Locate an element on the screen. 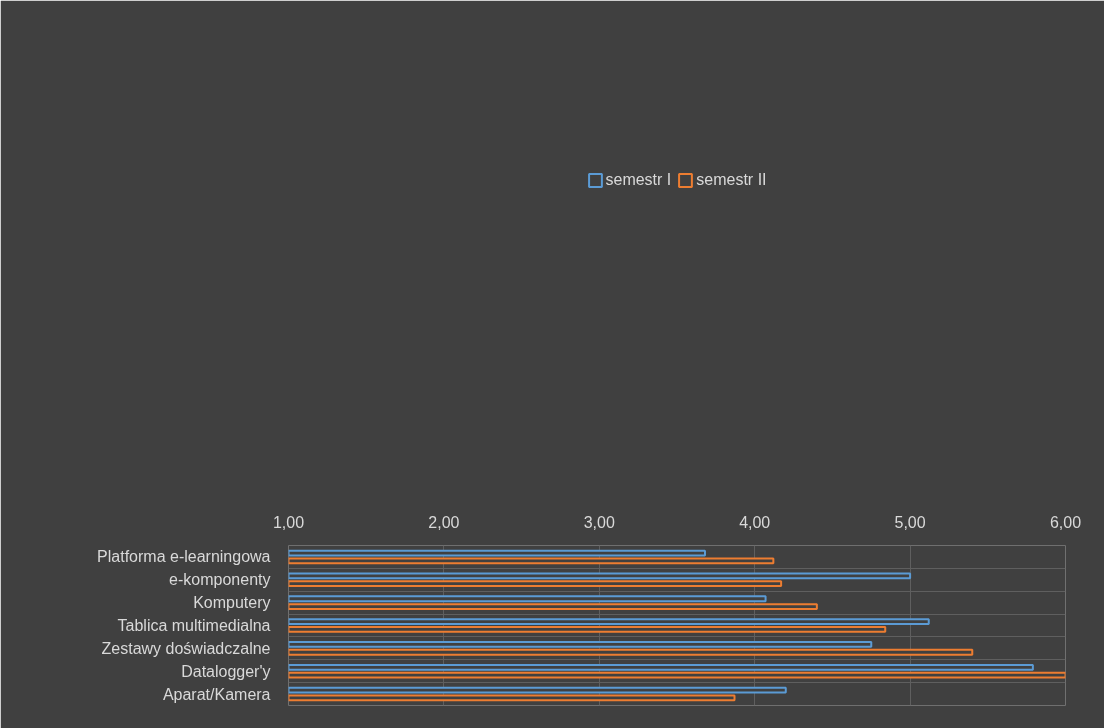 Image resolution: width=1104 pixels, height=728 pixels. y-tick-label: Komputery is located at coordinates (232, 603).